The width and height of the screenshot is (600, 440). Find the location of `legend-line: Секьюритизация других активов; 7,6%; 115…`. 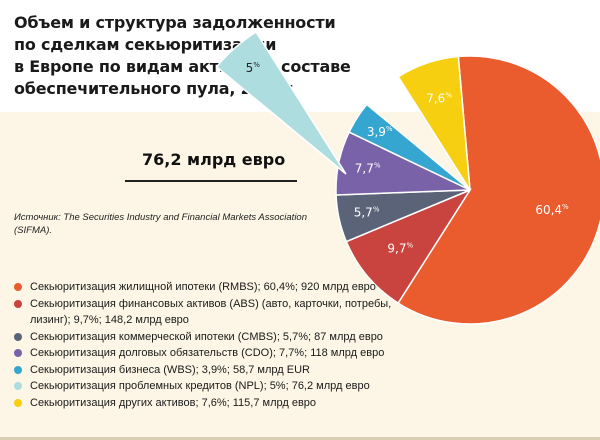

legend-line: Секьюритизация других активов; 7,6%; 115… is located at coordinates (173, 402).